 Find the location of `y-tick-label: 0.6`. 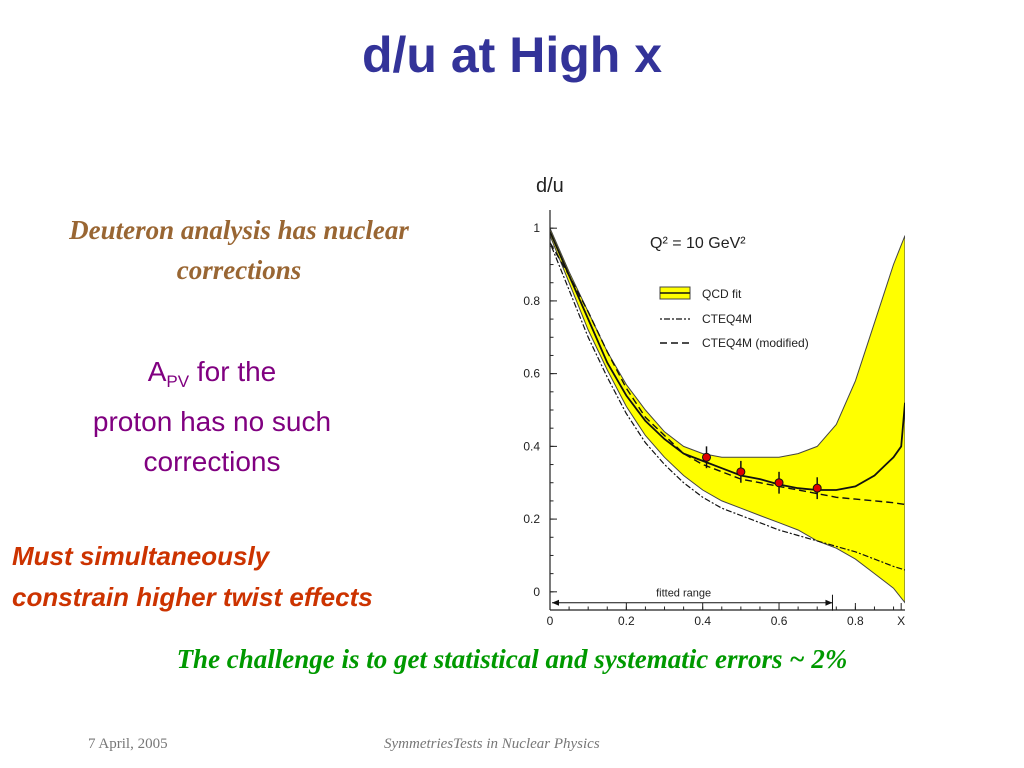

y-tick-label: 0.6 is located at coordinates (531, 374).